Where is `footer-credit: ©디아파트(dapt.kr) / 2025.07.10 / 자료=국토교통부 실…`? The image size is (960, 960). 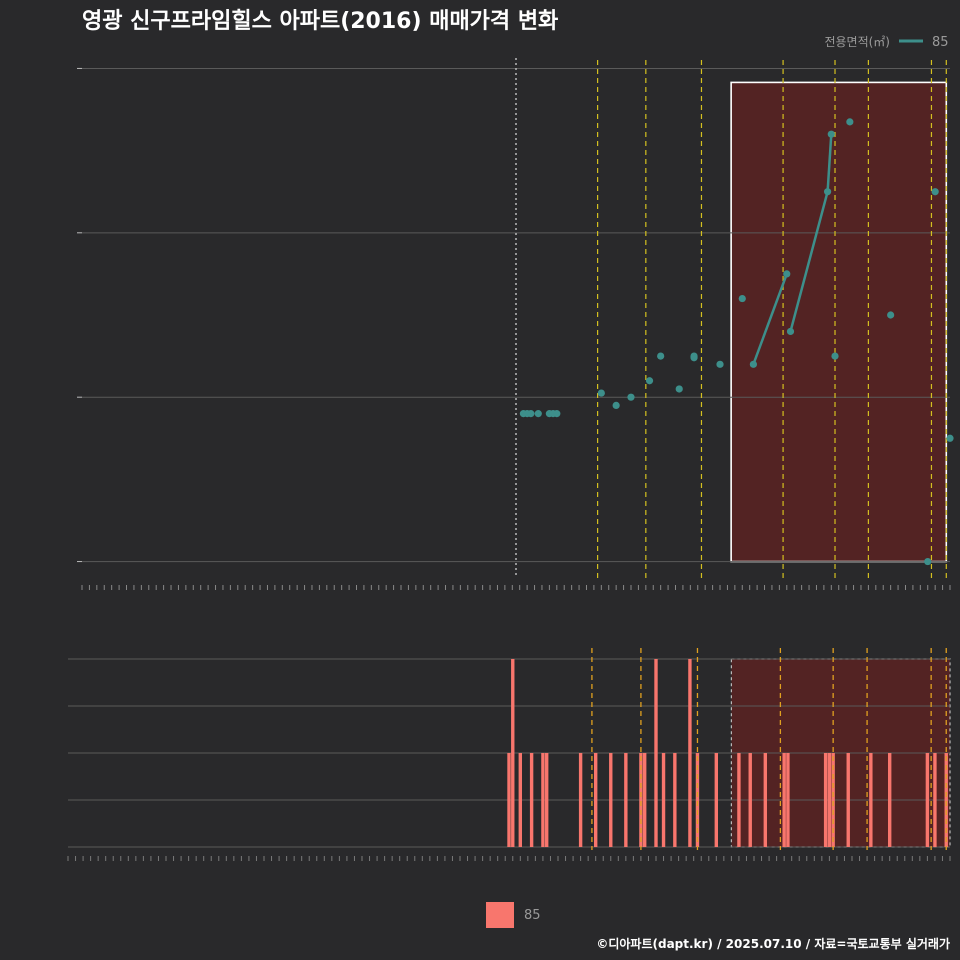 footer-credit: ©디아파트(dapt.kr) / 2025.07.10 / 자료=국토교통부 실… is located at coordinates (773, 943).